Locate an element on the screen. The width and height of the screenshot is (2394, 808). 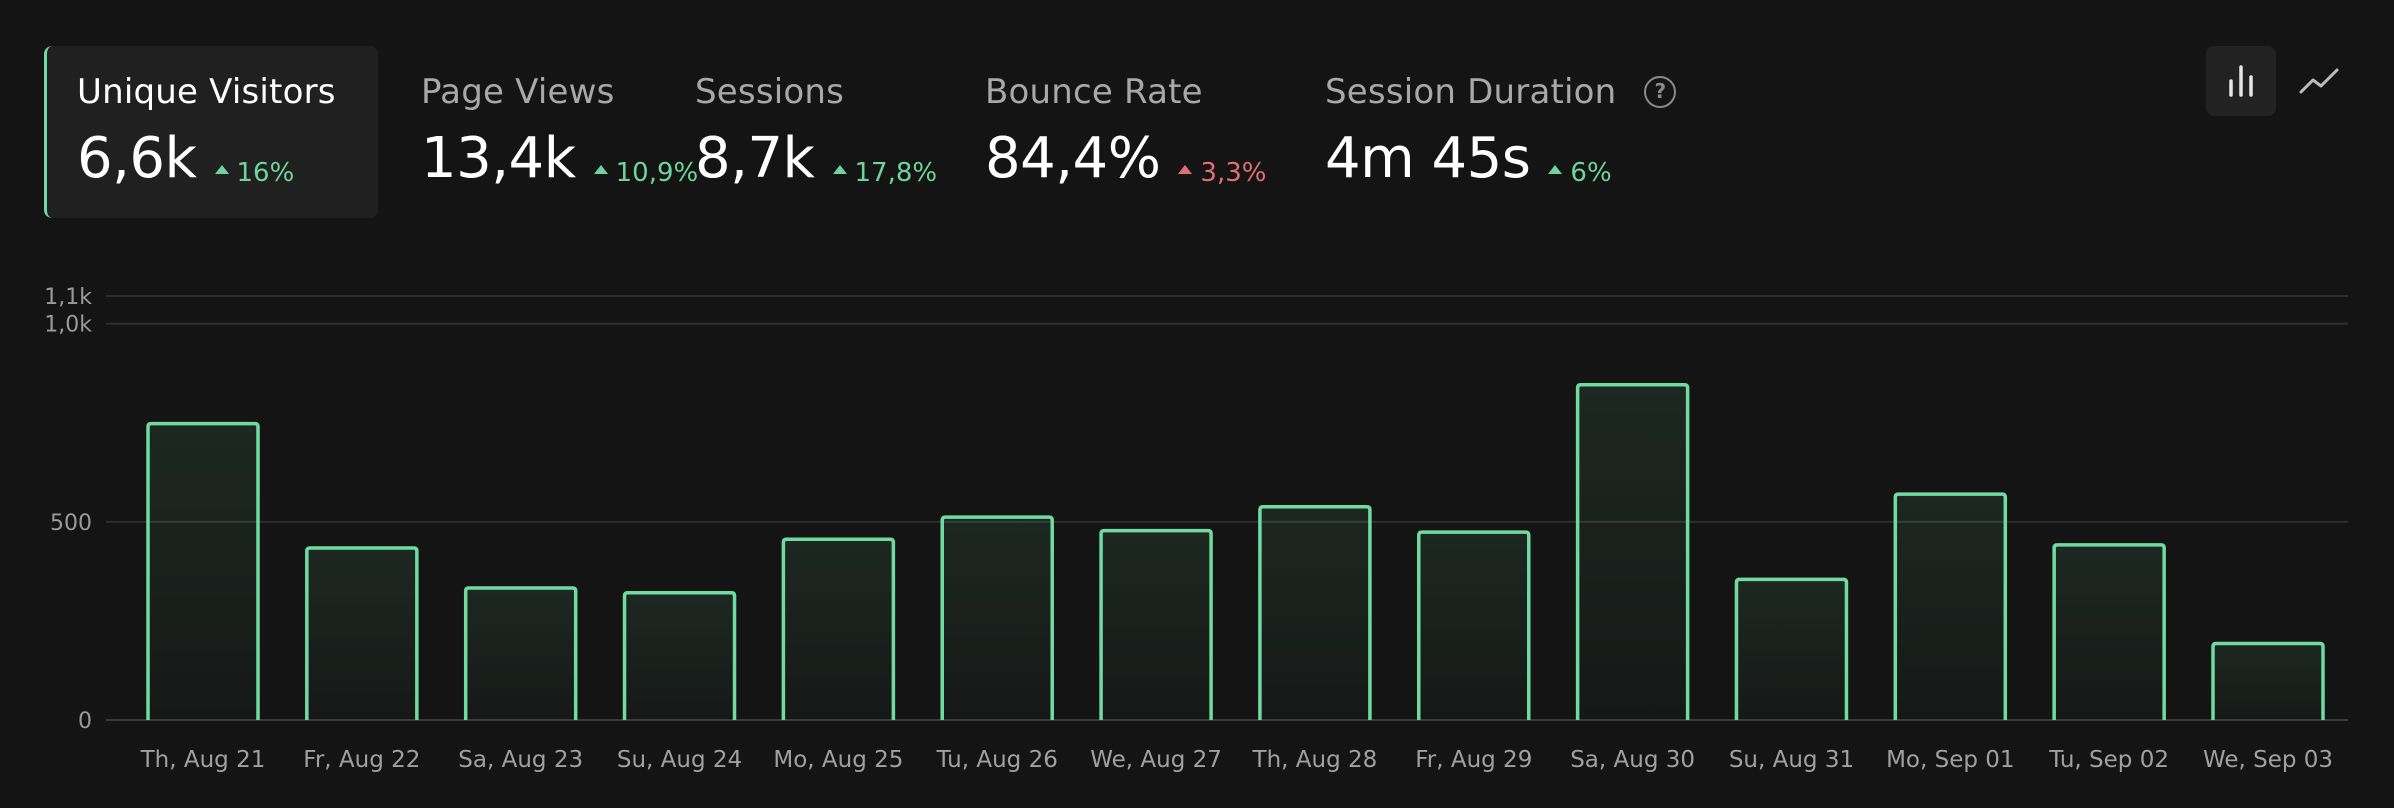
x-tick-label: Th, Aug 21 is located at coordinates (203, 760).